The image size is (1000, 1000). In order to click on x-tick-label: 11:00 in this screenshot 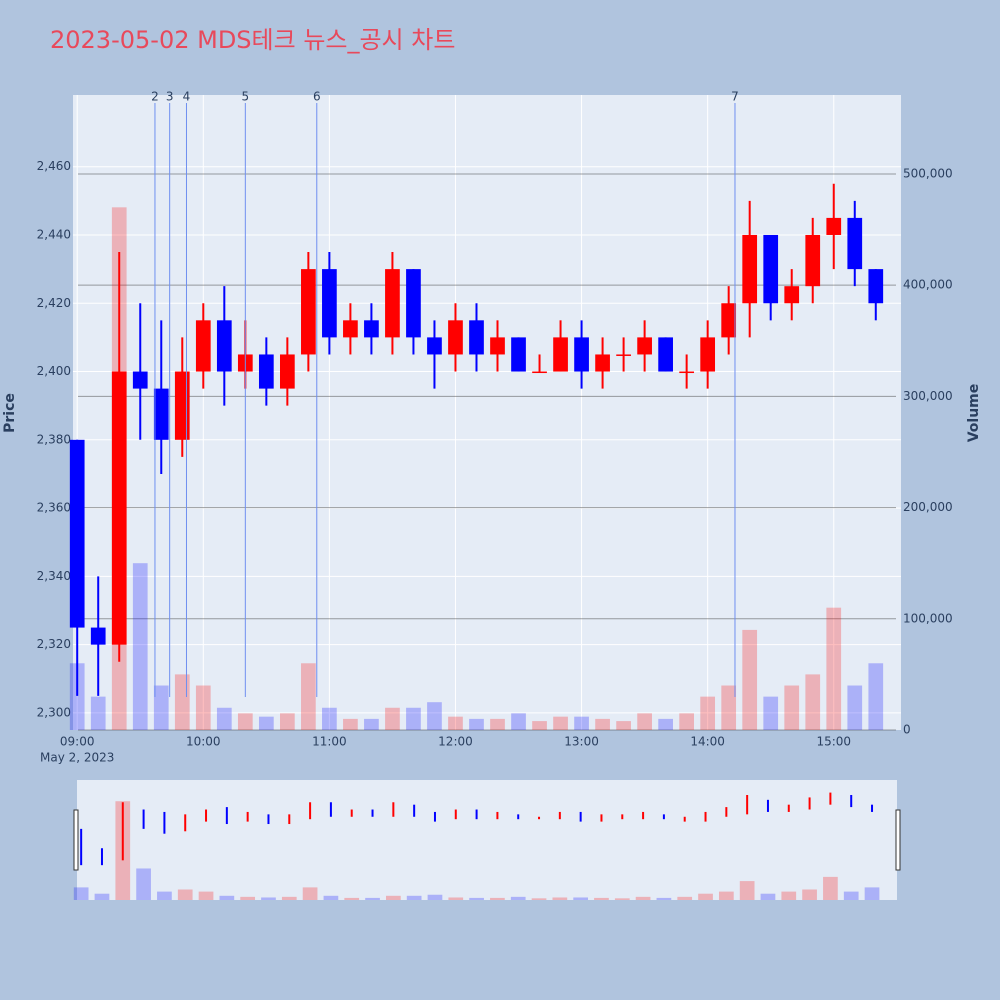, I will do `click(329, 742)`.